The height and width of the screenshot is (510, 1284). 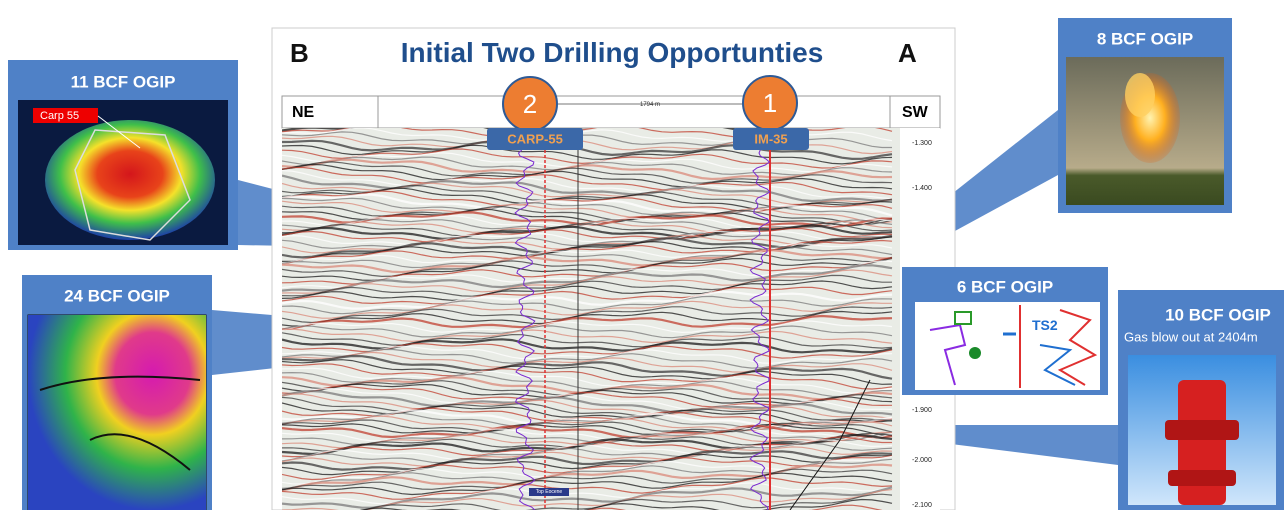 What do you see at coordinates (59, 116) in the screenshot?
I see `map-tag: Carp 55` at bounding box center [59, 116].